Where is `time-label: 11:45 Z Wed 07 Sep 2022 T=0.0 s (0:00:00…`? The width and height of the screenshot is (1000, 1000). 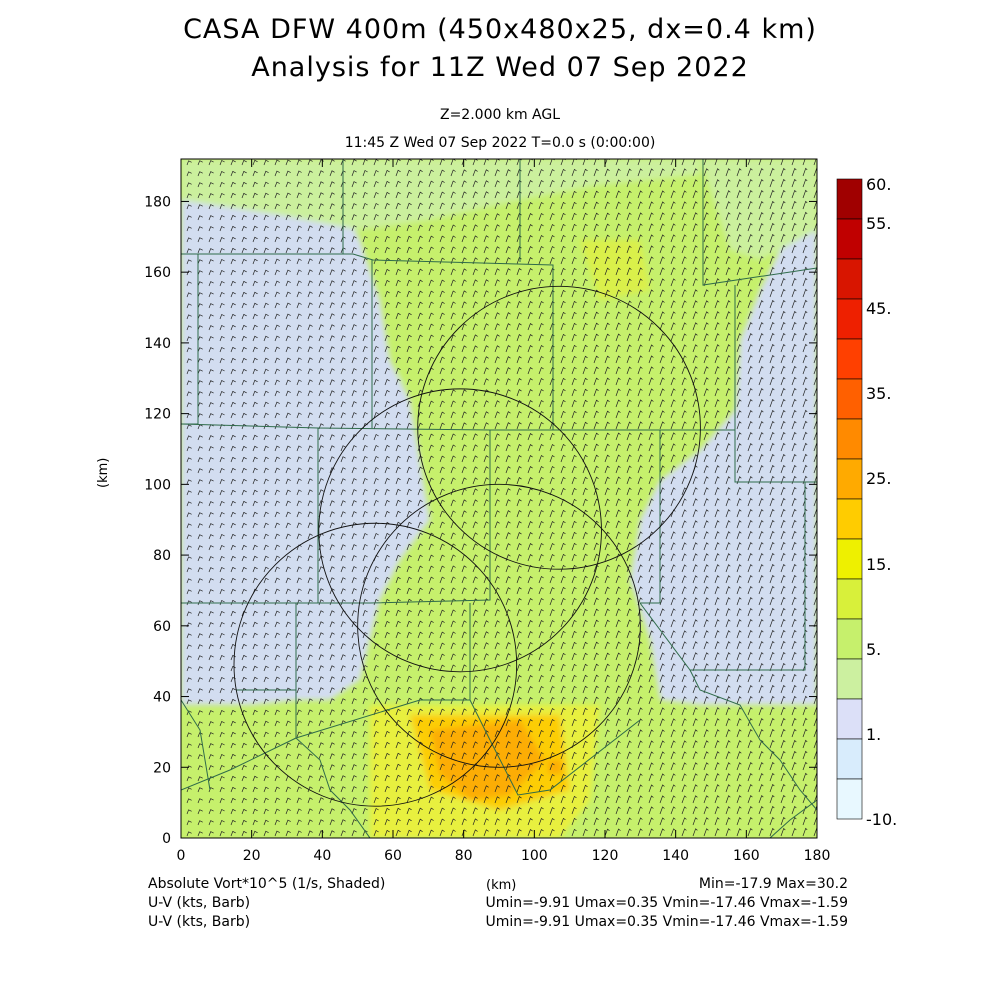
time-label: 11:45 Z Wed 07 Sep 2022 T=0.0 s (0:00:00… is located at coordinates (500, 143).